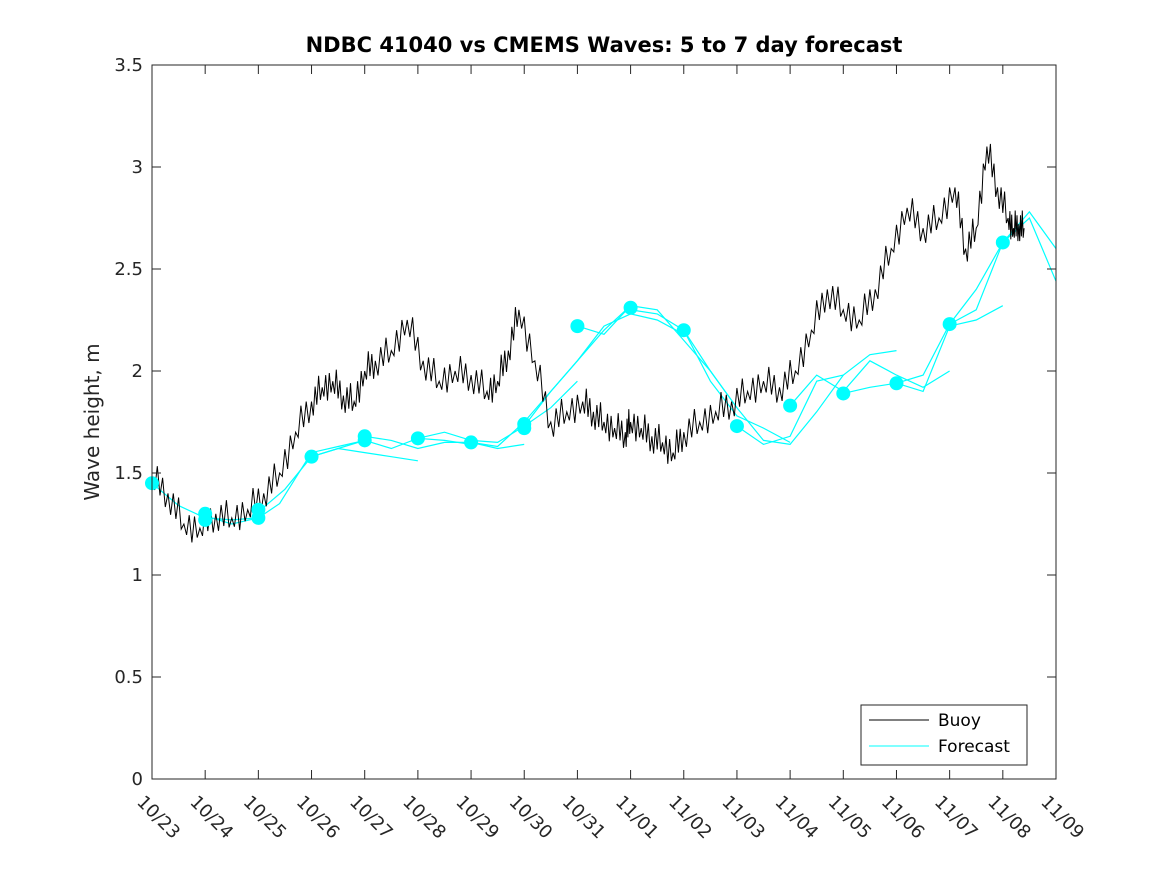 The height and width of the screenshot is (875, 1167). I want to click on legend-box, so click(944, 735).